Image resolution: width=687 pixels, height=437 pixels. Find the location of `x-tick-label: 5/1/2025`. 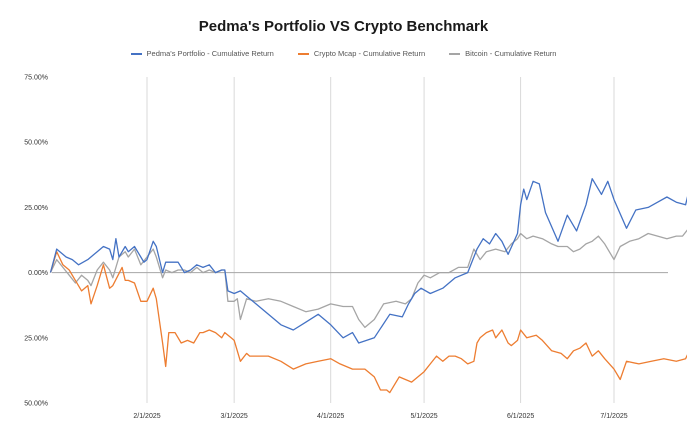

x-tick-label: 5/1/2025 is located at coordinates (423, 416).